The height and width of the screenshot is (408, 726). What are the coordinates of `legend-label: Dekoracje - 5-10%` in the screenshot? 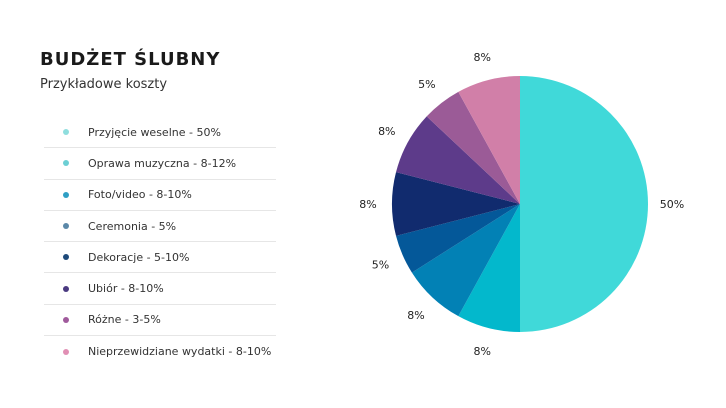 It's located at (139, 257).